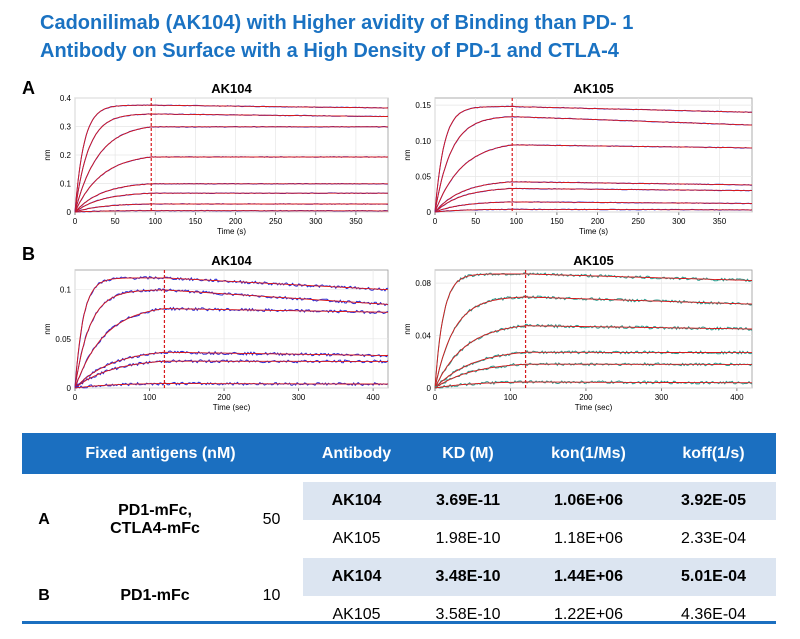 The image size is (800, 639). Describe the element at coordinates (232, 407) in the screenshot. I see `x-axis-label: Time (sec)` at that location.